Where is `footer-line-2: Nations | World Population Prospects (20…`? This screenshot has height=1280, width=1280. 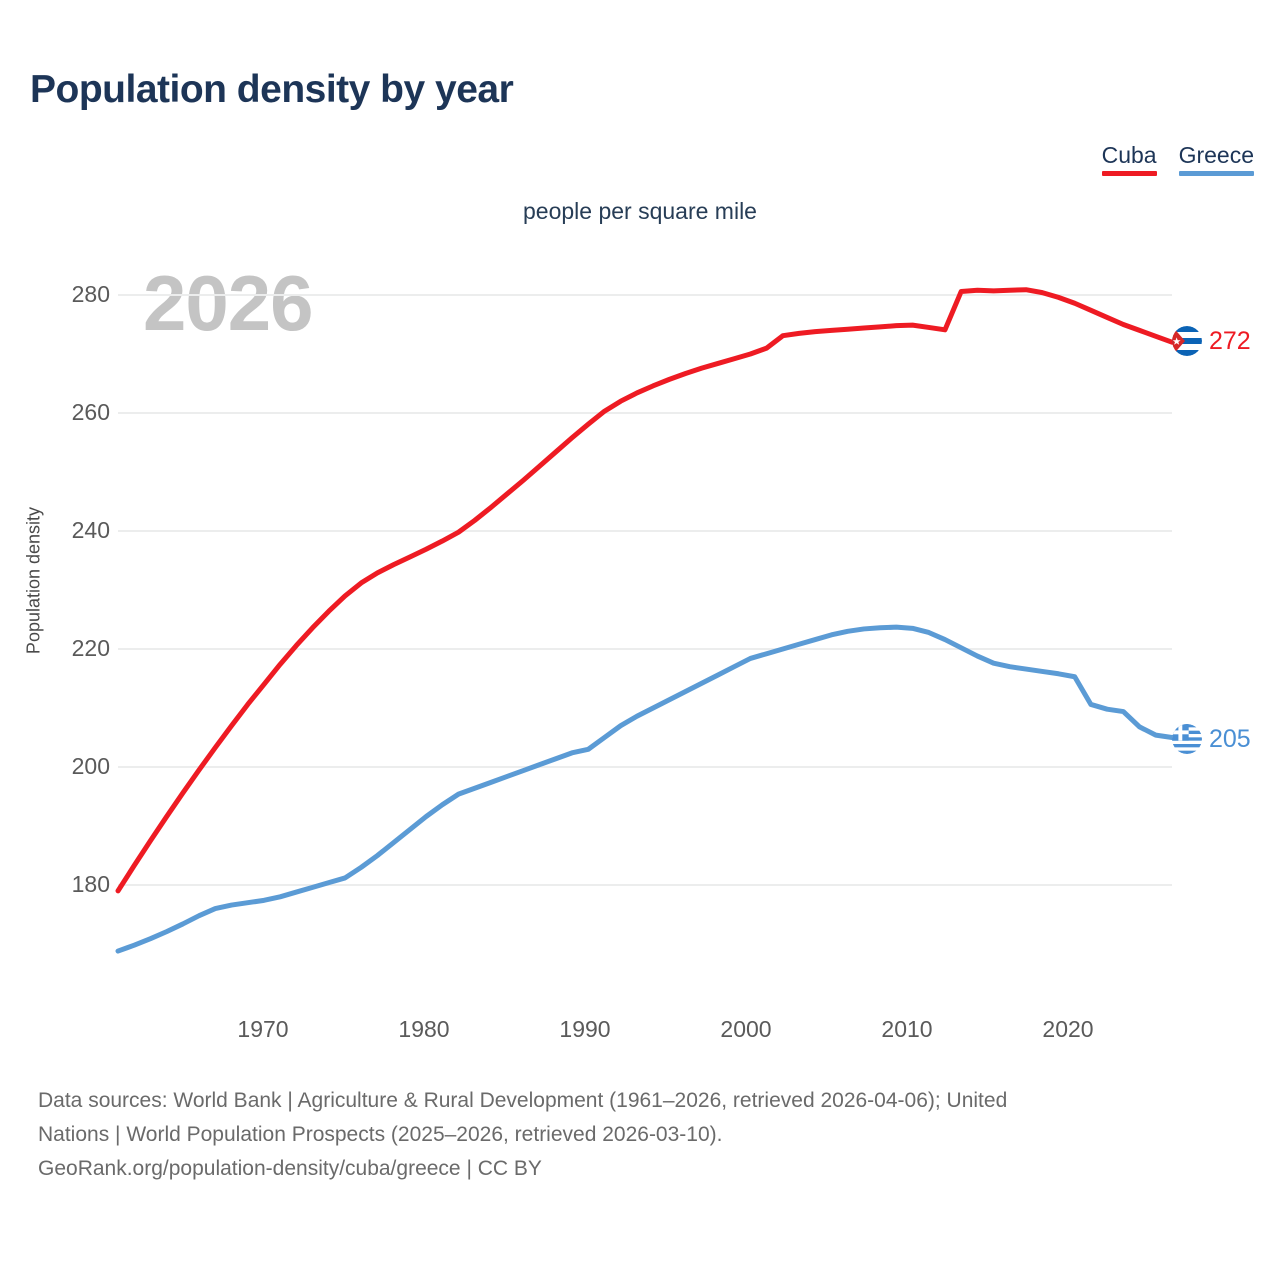
footer-line-2: Nations | World Population Prospects (20… is located at coordinates (380, 1134).